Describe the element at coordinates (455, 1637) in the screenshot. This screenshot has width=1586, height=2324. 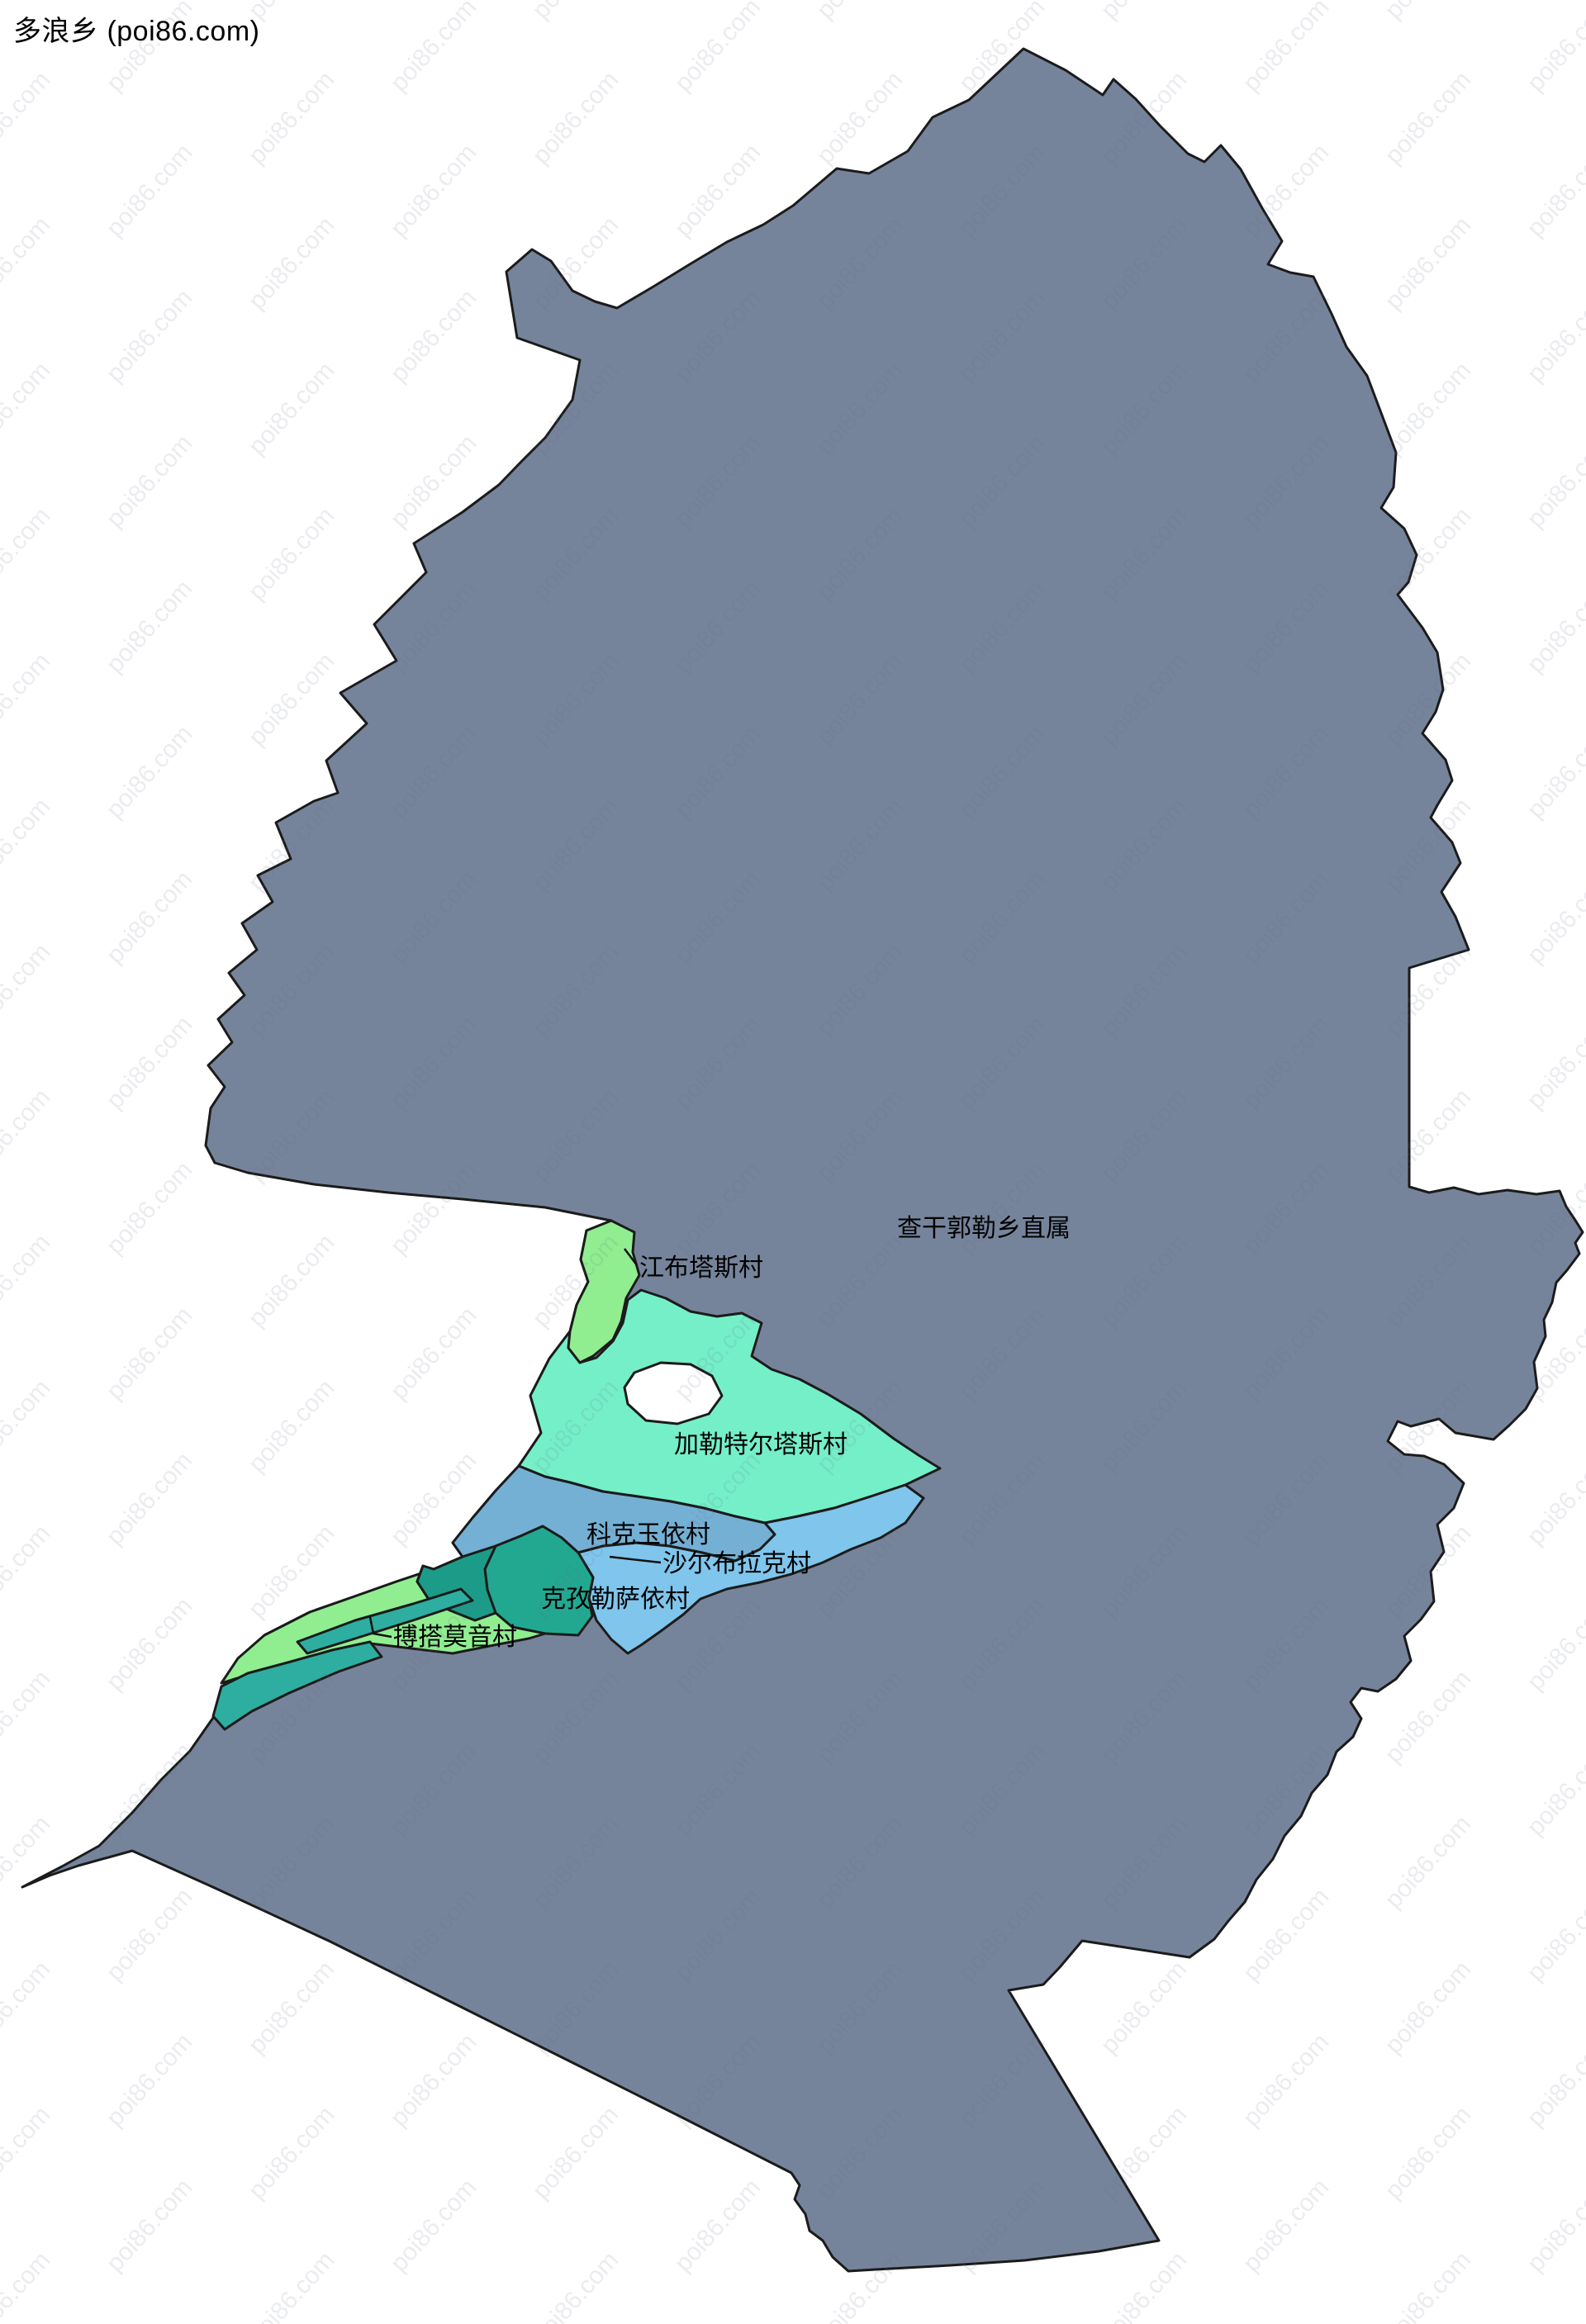
I see `label-botamoyin: 搏搭莫音村` at that location.